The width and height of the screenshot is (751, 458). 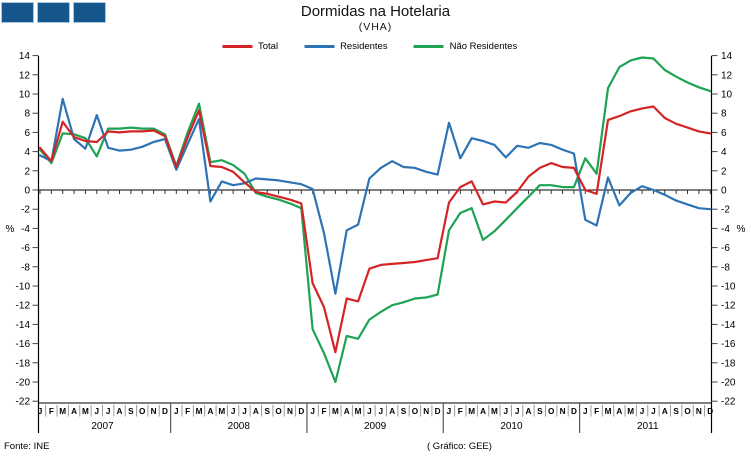 I want to click on y-tick-label-right: 8, so click(x=724, y=114).